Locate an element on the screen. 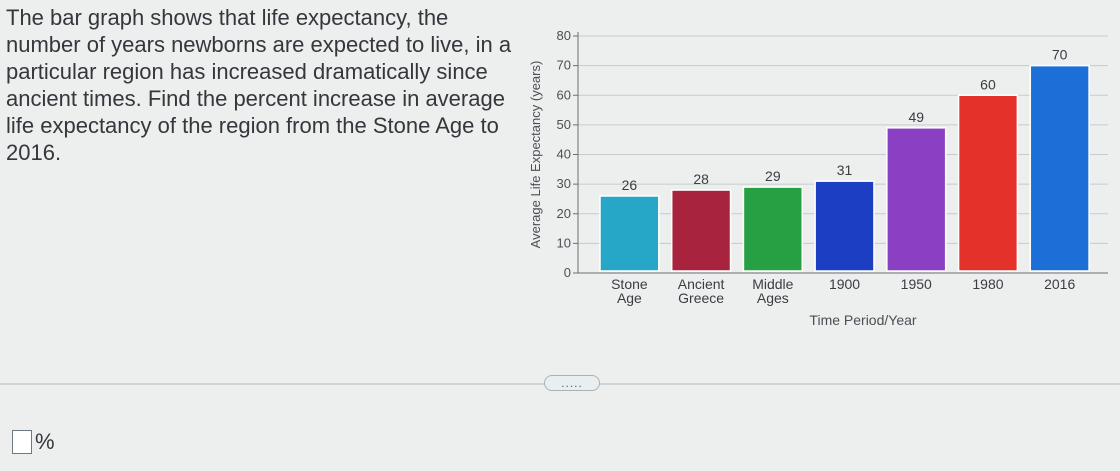 Image resolution: width=1120 pixels, height=471 pixels. bar-value-label: 31 is located at coordinates (845, 170).